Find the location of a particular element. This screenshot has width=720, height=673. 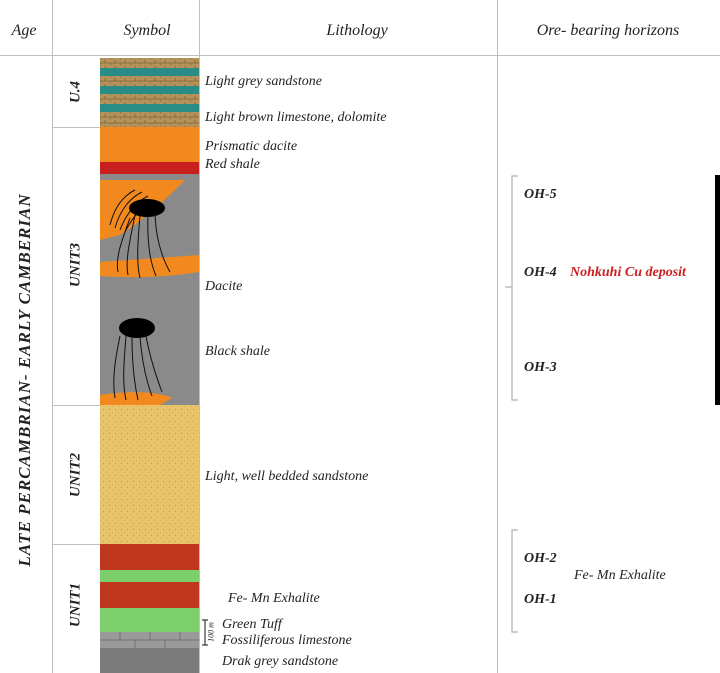

layer-red-shale is located at coordinates (149, 168).